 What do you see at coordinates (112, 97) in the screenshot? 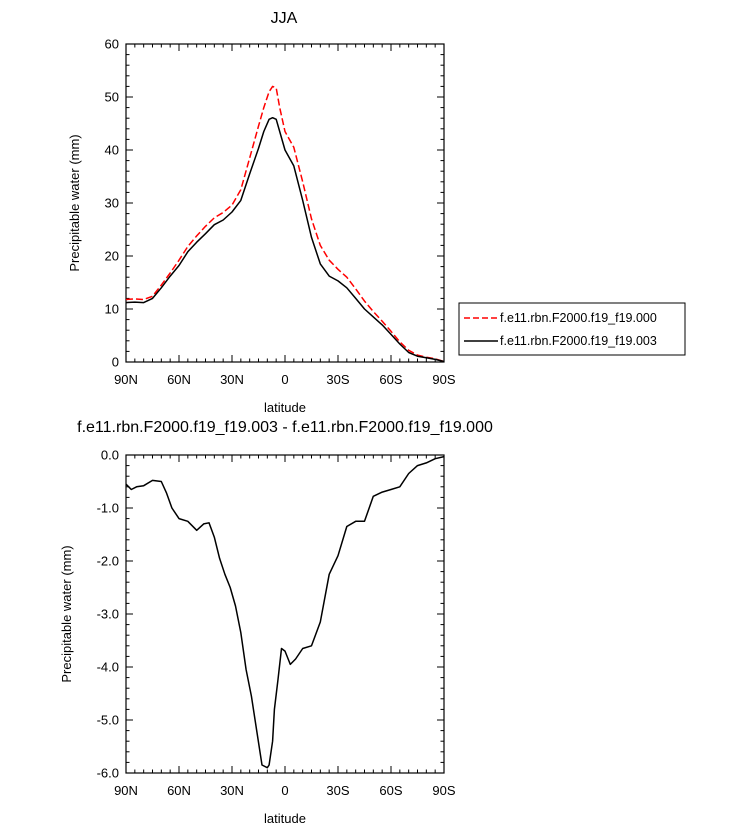
I see `top-y-tick-label: 50` at bounding box center [112, 97].